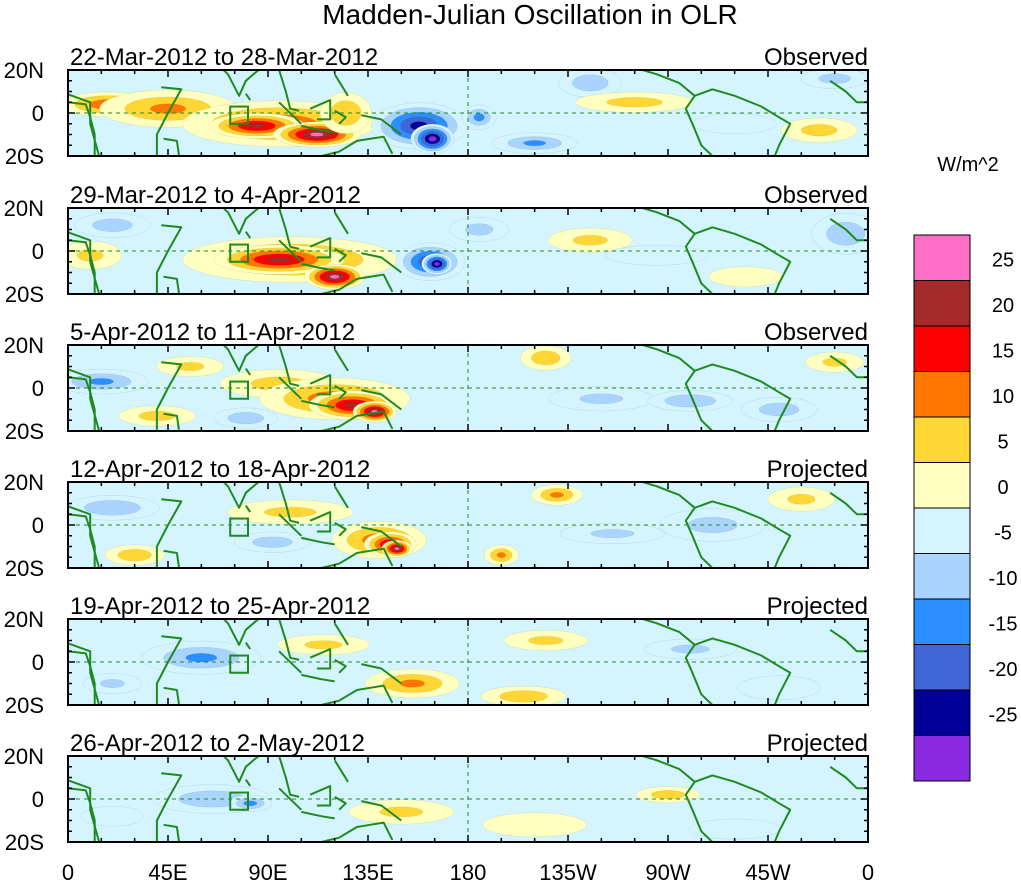  I want to click on panel-period: 26-Apr-2012 to 2-May-2012, so click(217, 743).